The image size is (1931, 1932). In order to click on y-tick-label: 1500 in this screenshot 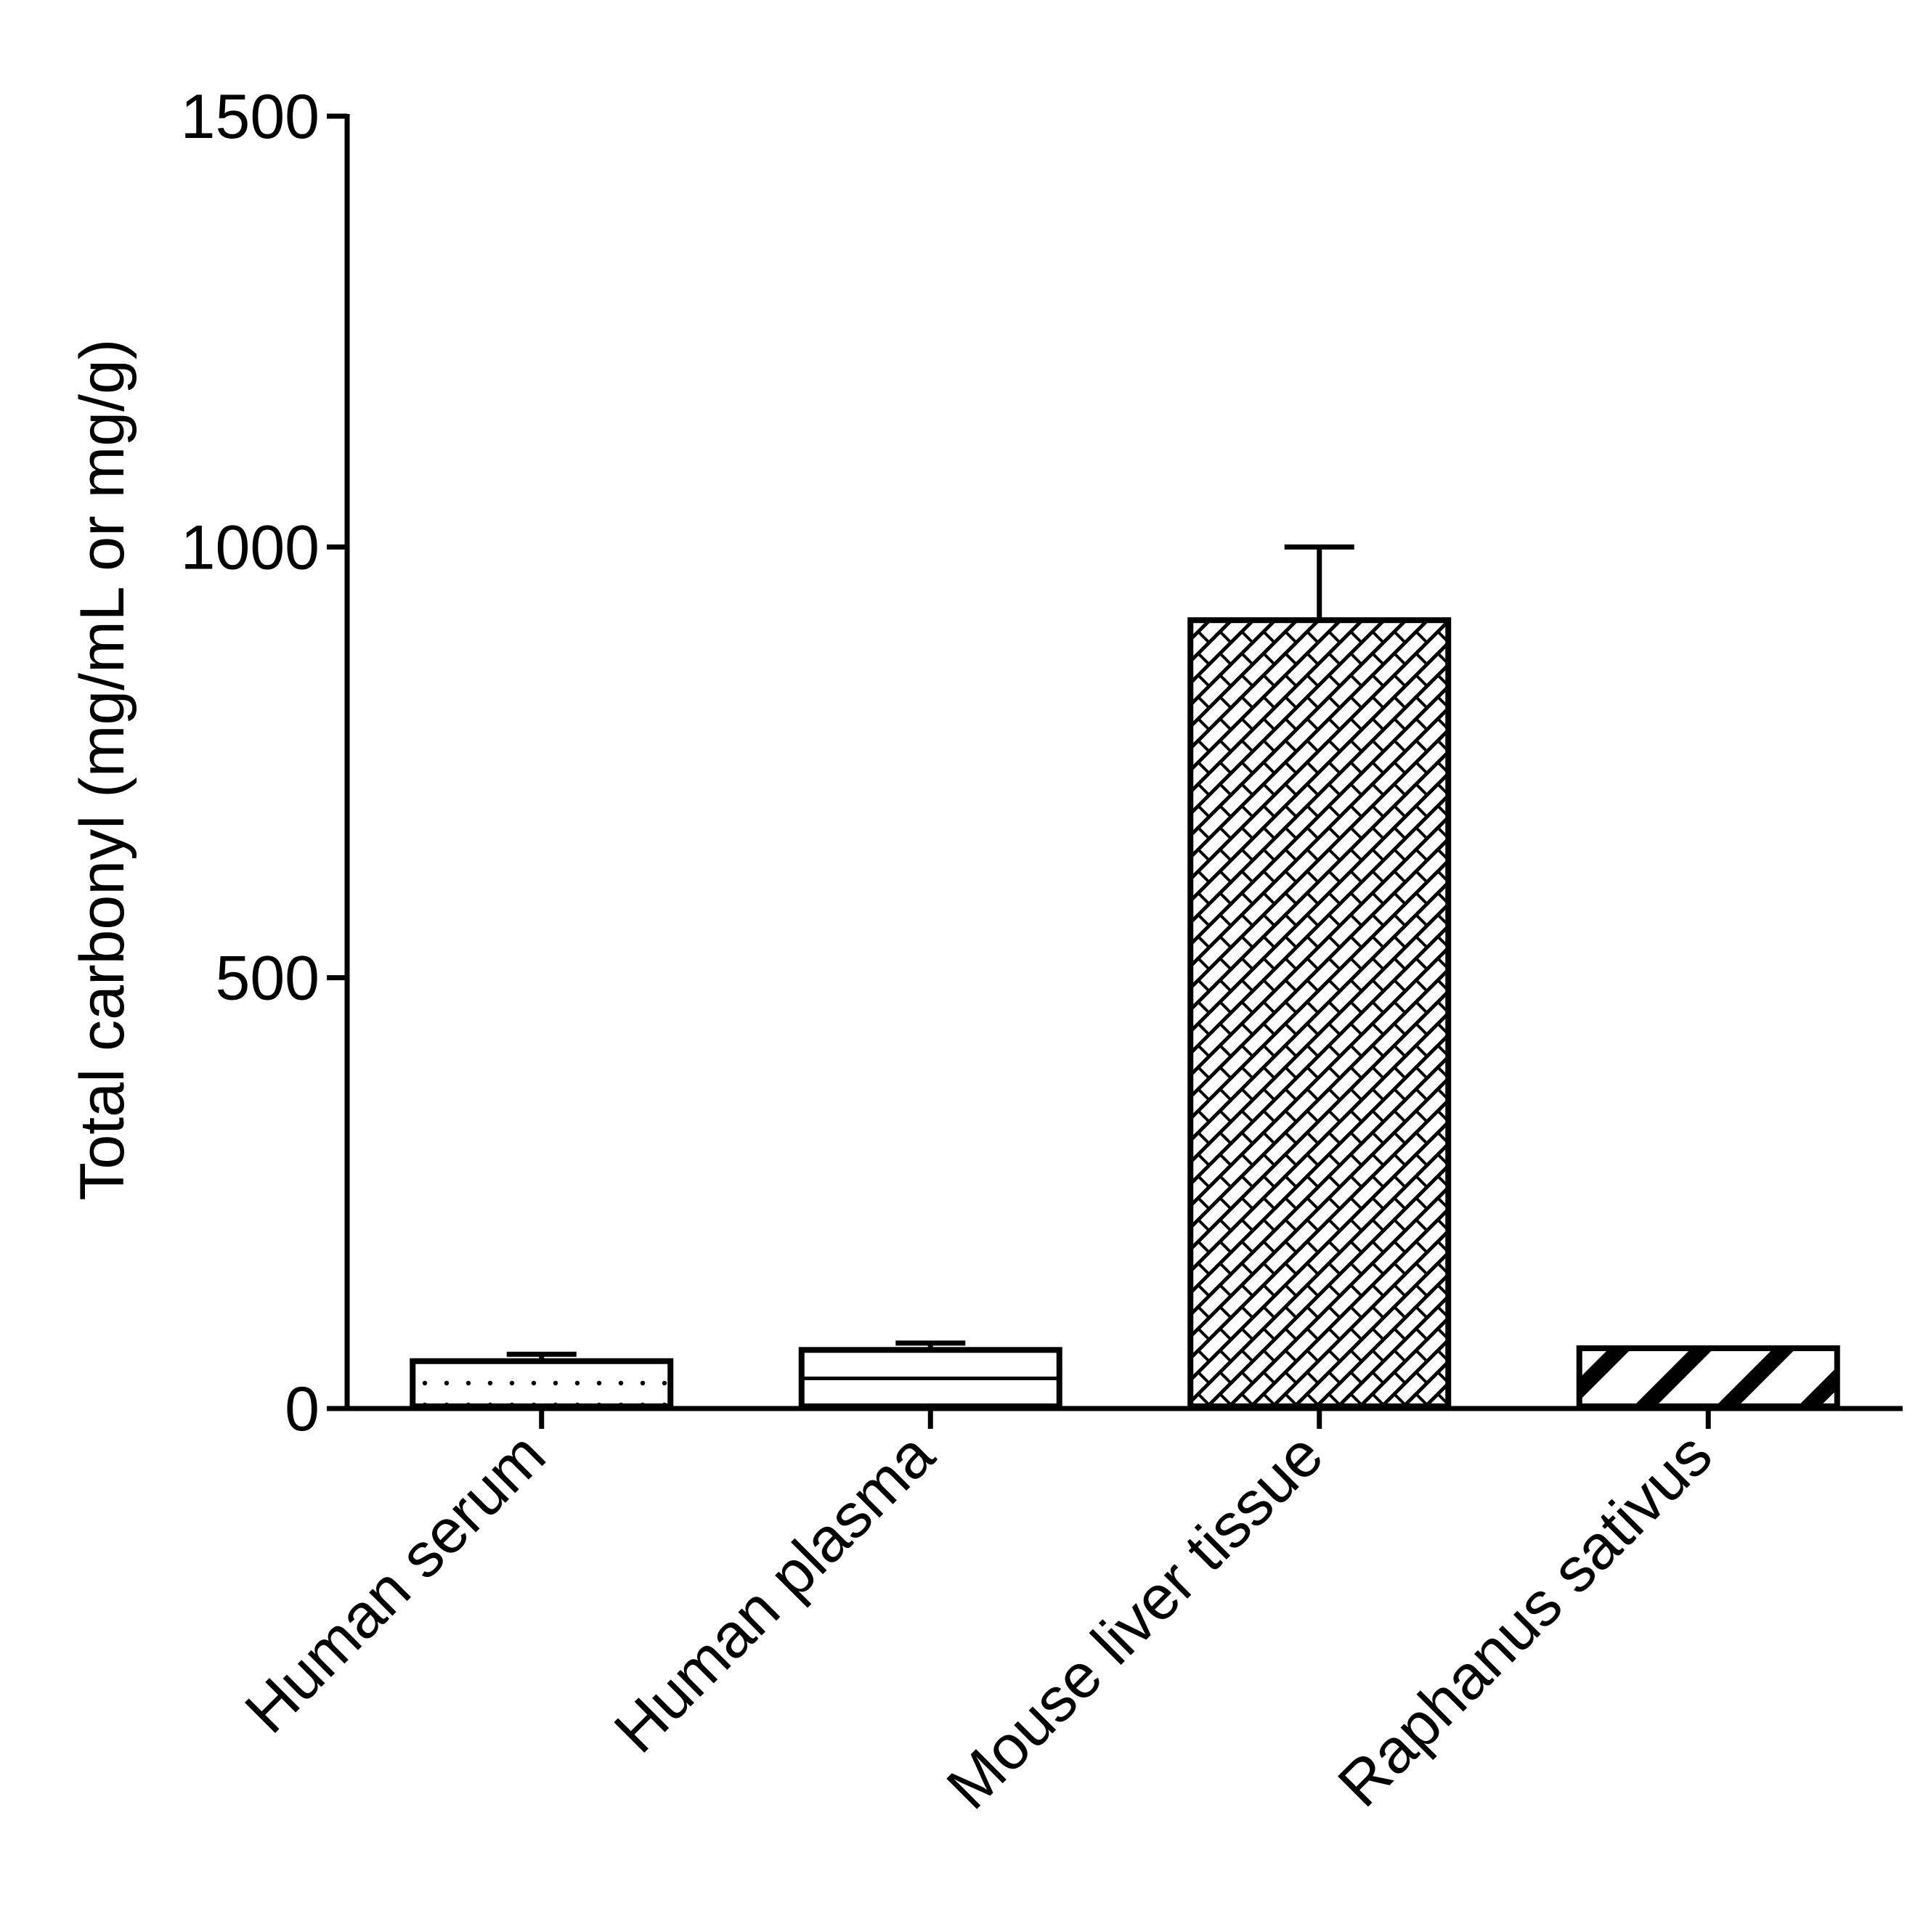, I will do `click(250, 117)`.